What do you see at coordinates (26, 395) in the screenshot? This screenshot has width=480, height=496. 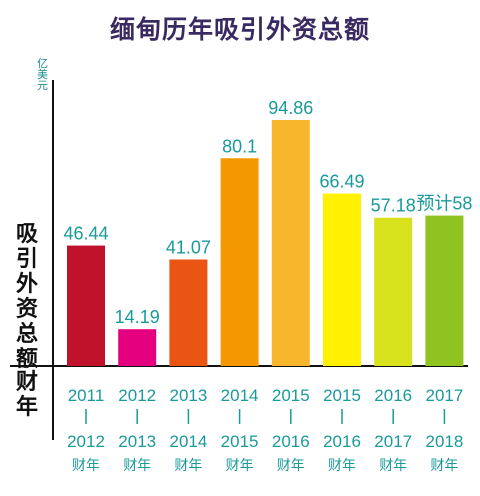 I see `x-axis-label: 财年` at bounding box center [26, 395].